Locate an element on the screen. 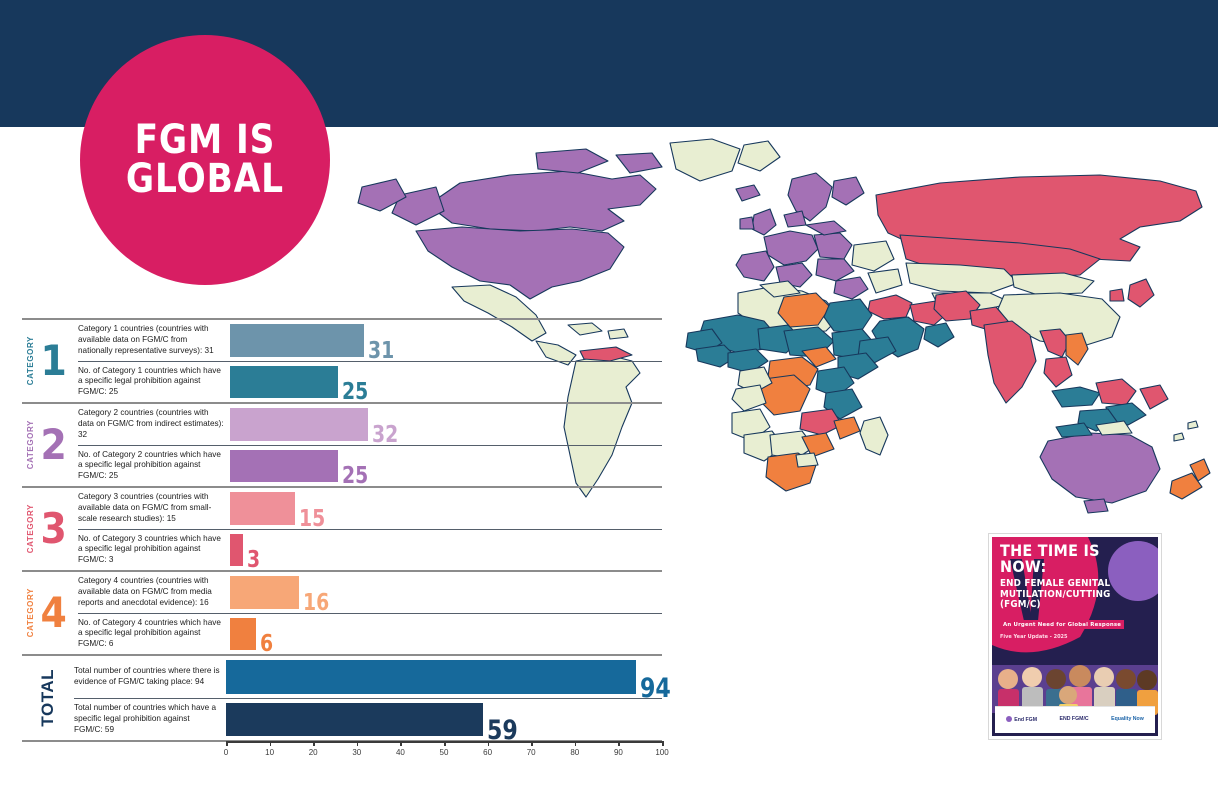 The image size is (1218, 789). logo-equality-now: Equality Now is located at coordinates (1127, 719).